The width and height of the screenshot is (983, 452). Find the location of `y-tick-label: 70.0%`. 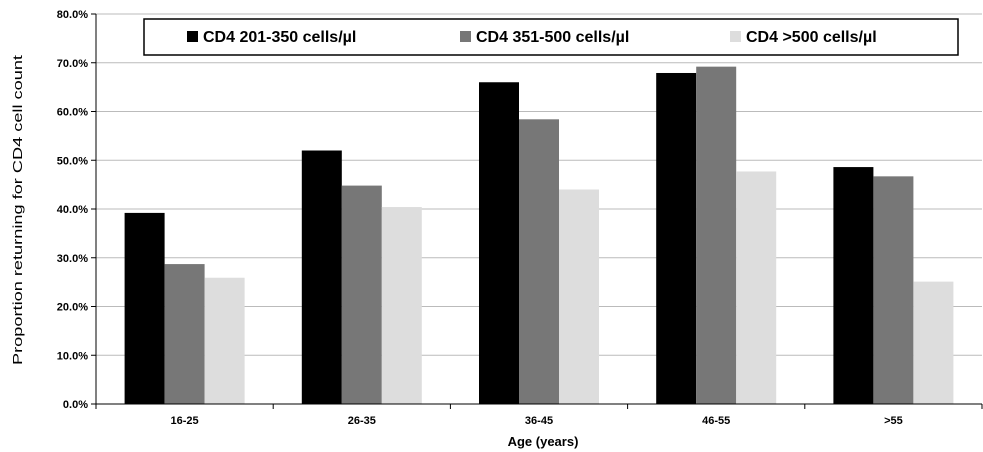

y-tick-label: 70.0% is located at coordinates (72, 64).